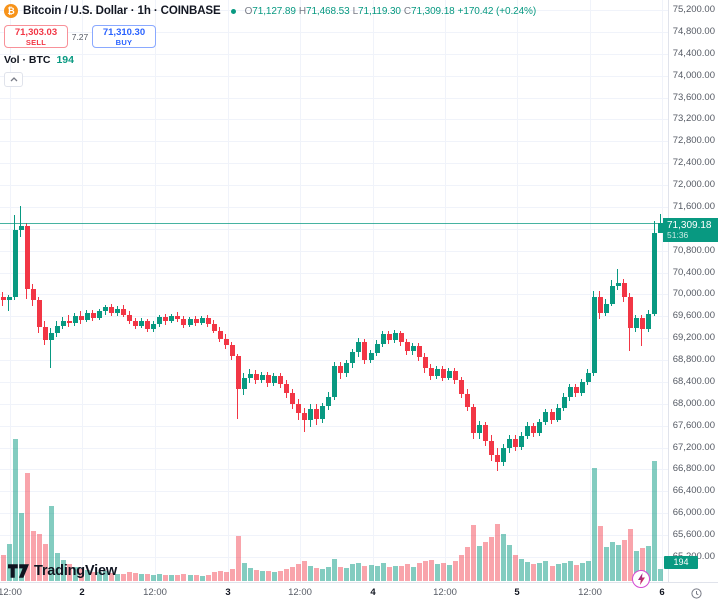 The height and width of the screenshot is (600, 718). I want to click on price-axis-label: 67,200.00, so click(693, 447).